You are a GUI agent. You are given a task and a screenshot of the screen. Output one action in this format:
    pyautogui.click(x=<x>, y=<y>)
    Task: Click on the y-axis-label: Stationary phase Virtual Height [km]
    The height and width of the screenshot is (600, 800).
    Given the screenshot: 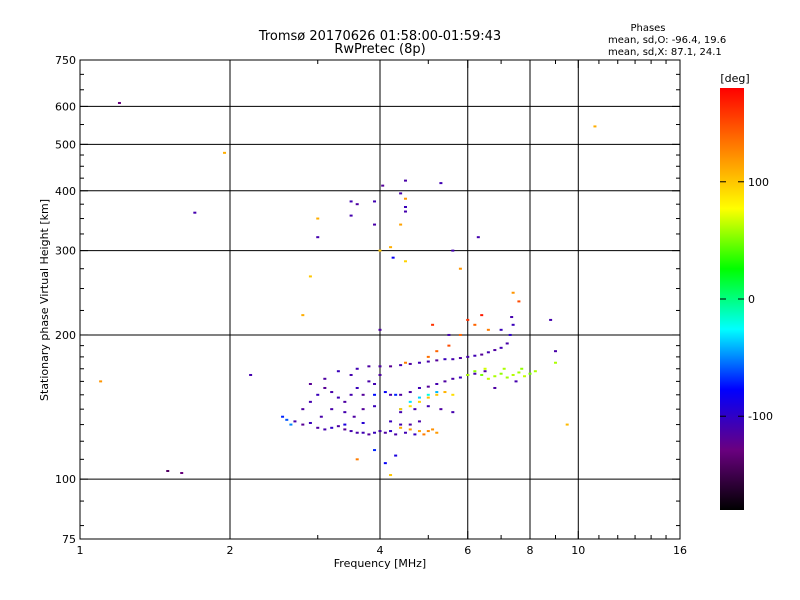 What is the action you would take?
    pyautogui.click(x=44, y=300)
    